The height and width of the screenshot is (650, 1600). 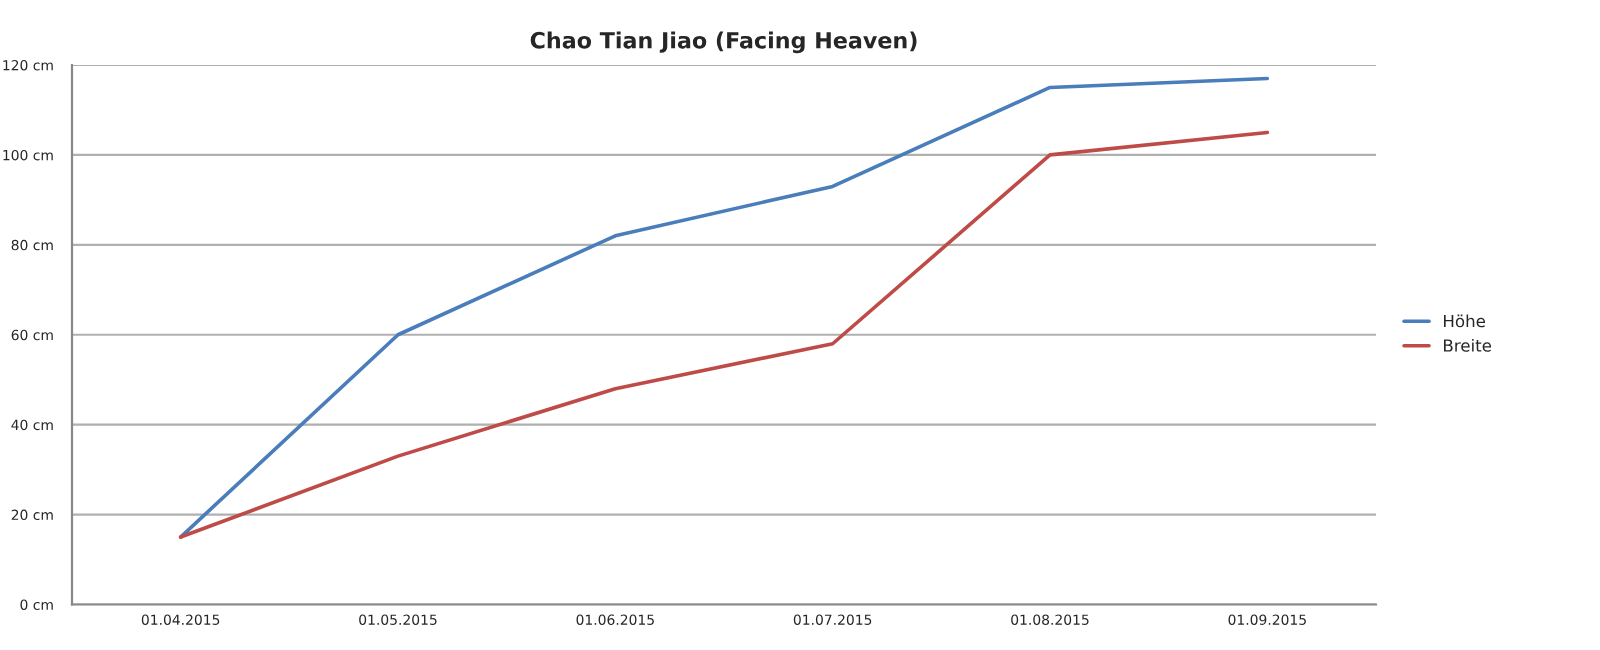 What do you see at coordinates (1468, 345) in the screenshot?
I see `legend-label: Breite` at bounding box center [1468, 345].